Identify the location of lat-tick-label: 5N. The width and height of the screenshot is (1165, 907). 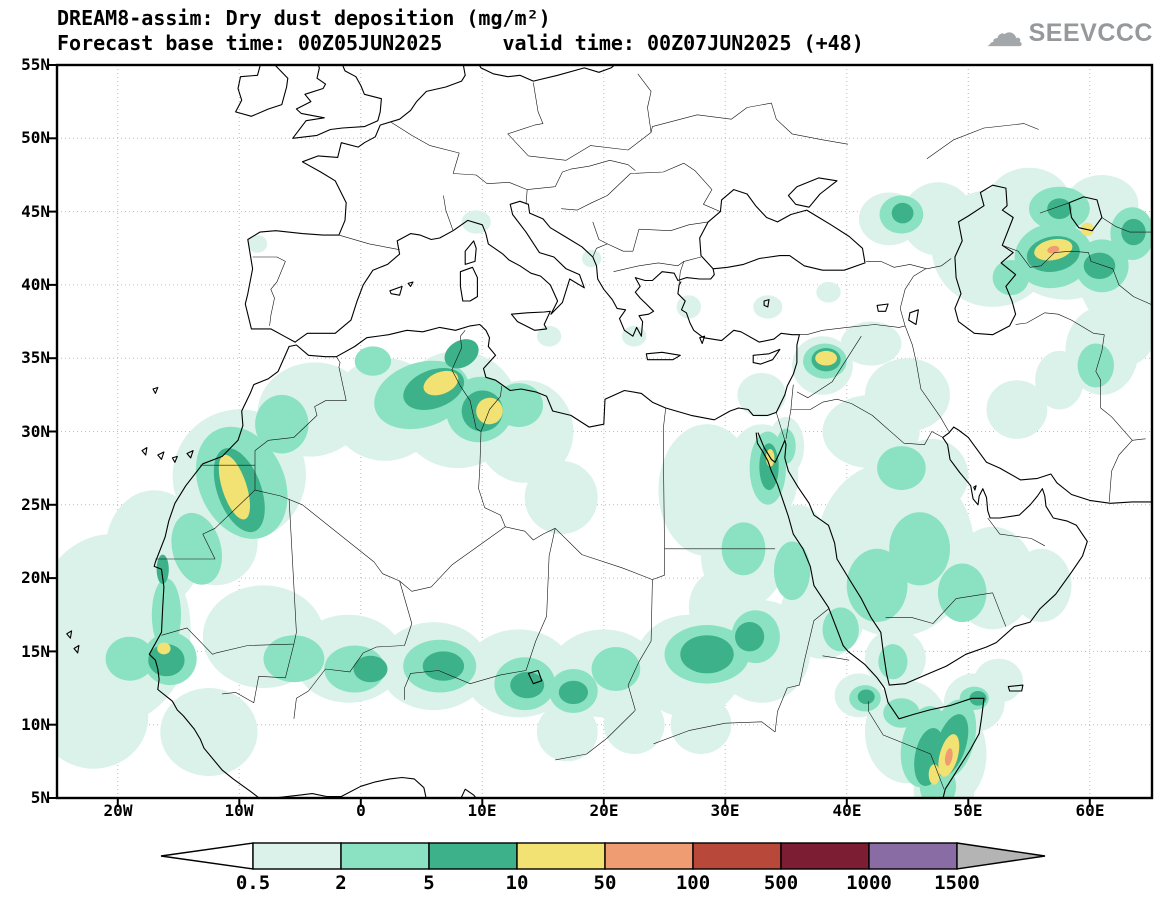
(40, 797).